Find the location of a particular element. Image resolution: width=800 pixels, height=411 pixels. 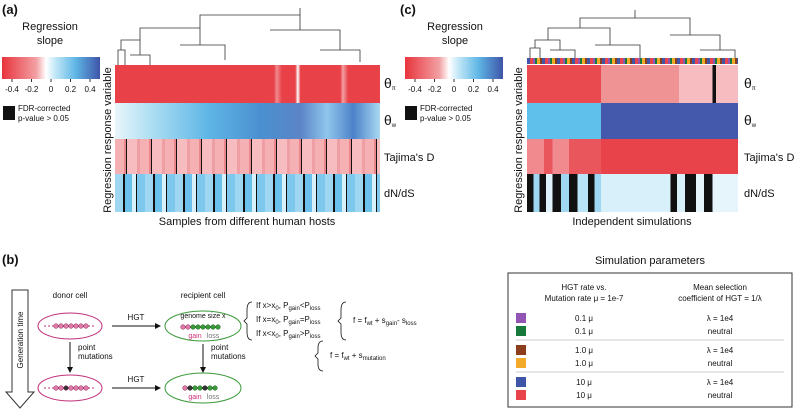

condition: If x<x0, Pgain>Ploss is located at coordinates (288, 334).